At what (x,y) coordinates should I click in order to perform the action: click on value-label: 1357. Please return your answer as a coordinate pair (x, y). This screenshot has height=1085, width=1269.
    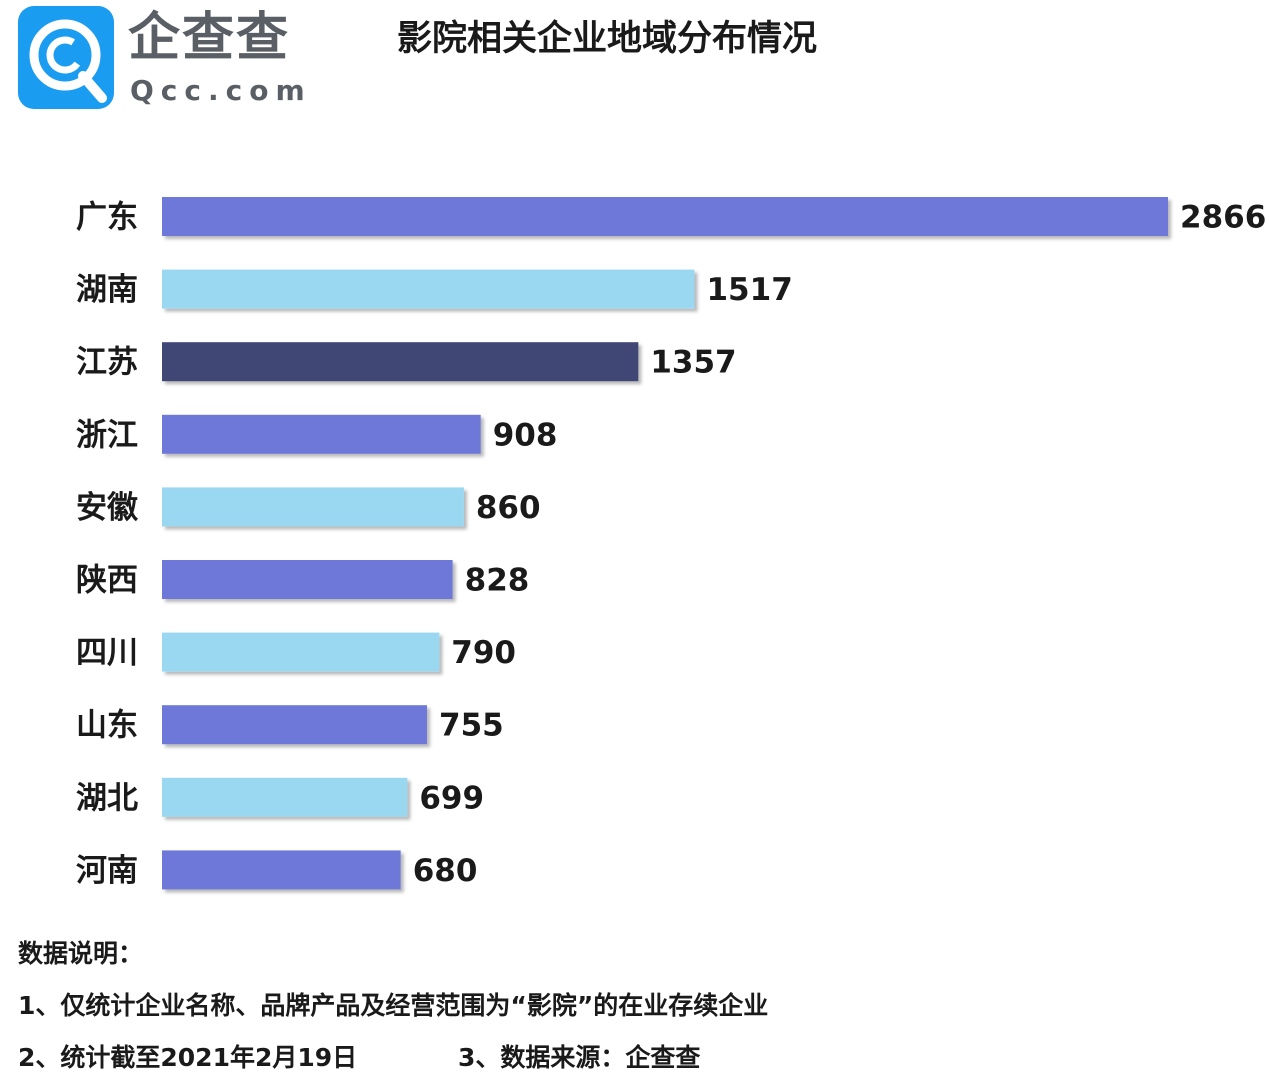
    Looking at the image, I should click on (693, 363).